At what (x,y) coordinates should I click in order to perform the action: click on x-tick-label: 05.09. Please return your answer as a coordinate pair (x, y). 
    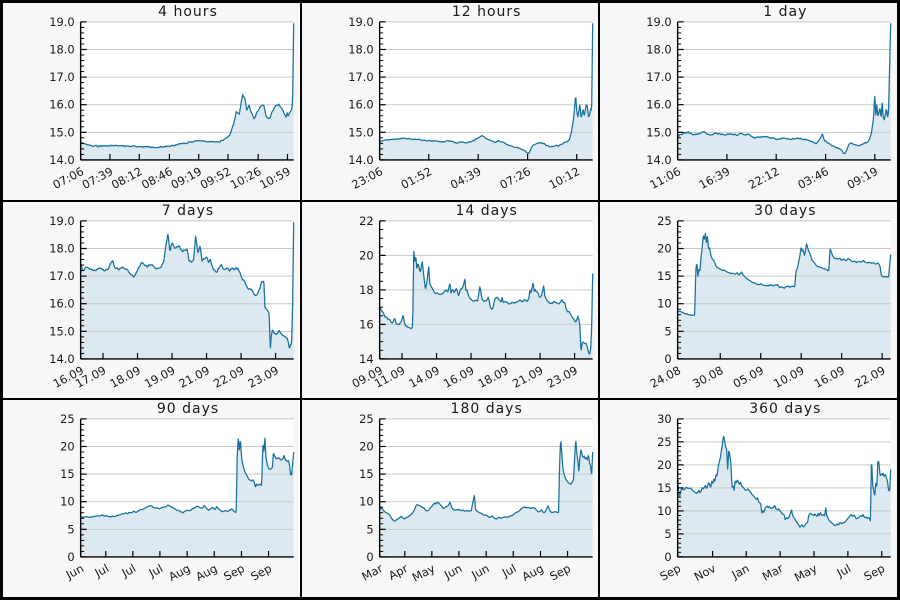
    Looking at the image, I should click on (748, 377).